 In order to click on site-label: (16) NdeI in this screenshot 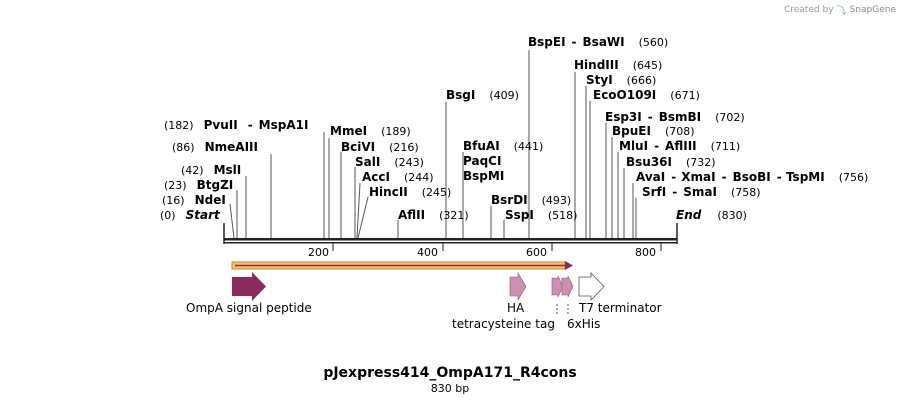, I will do `click(194, 200)`.